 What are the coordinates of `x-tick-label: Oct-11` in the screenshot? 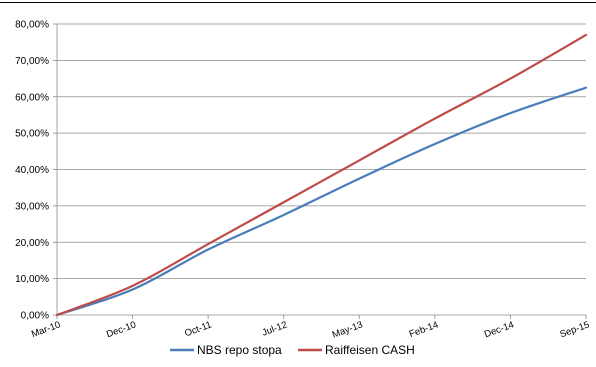 It's located at (198, 329).